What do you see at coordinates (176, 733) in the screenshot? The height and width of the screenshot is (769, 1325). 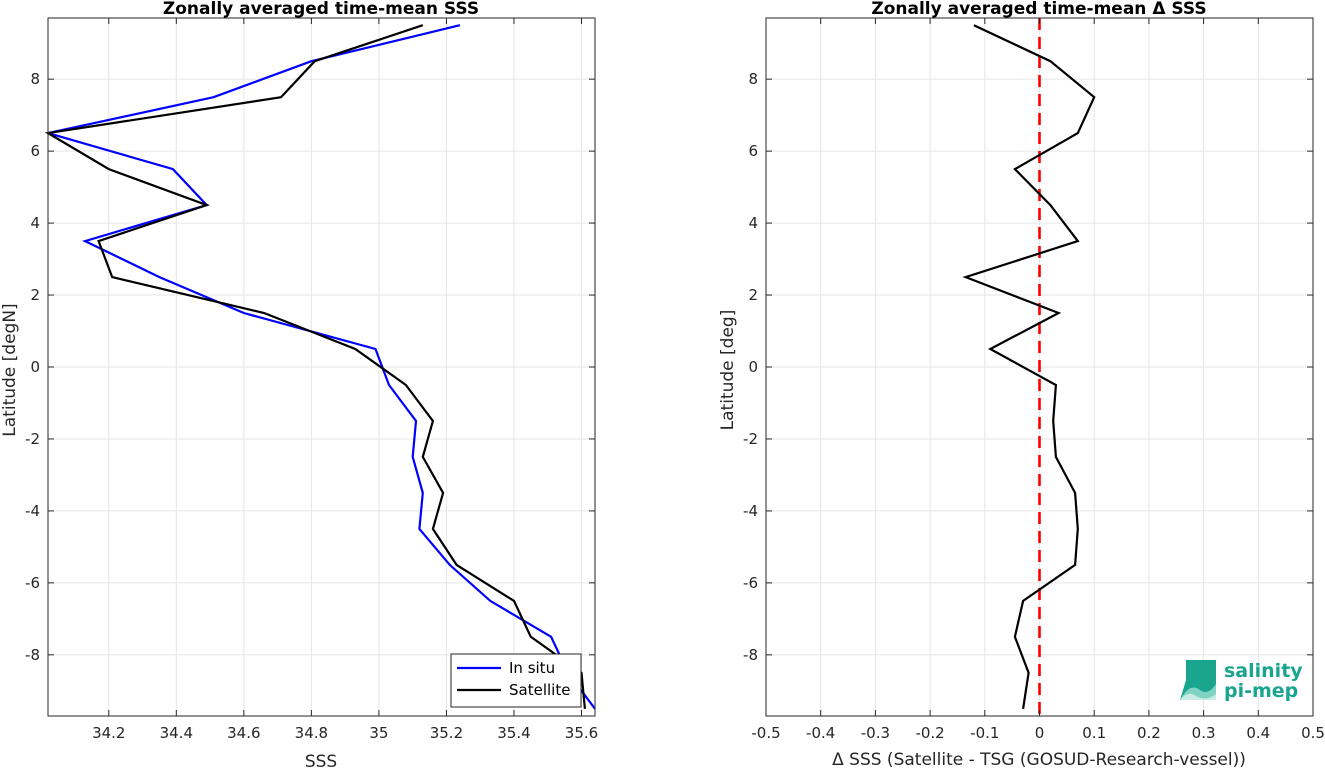 I see `x-tick-label: 34.4` at bounding box center [176, 733].